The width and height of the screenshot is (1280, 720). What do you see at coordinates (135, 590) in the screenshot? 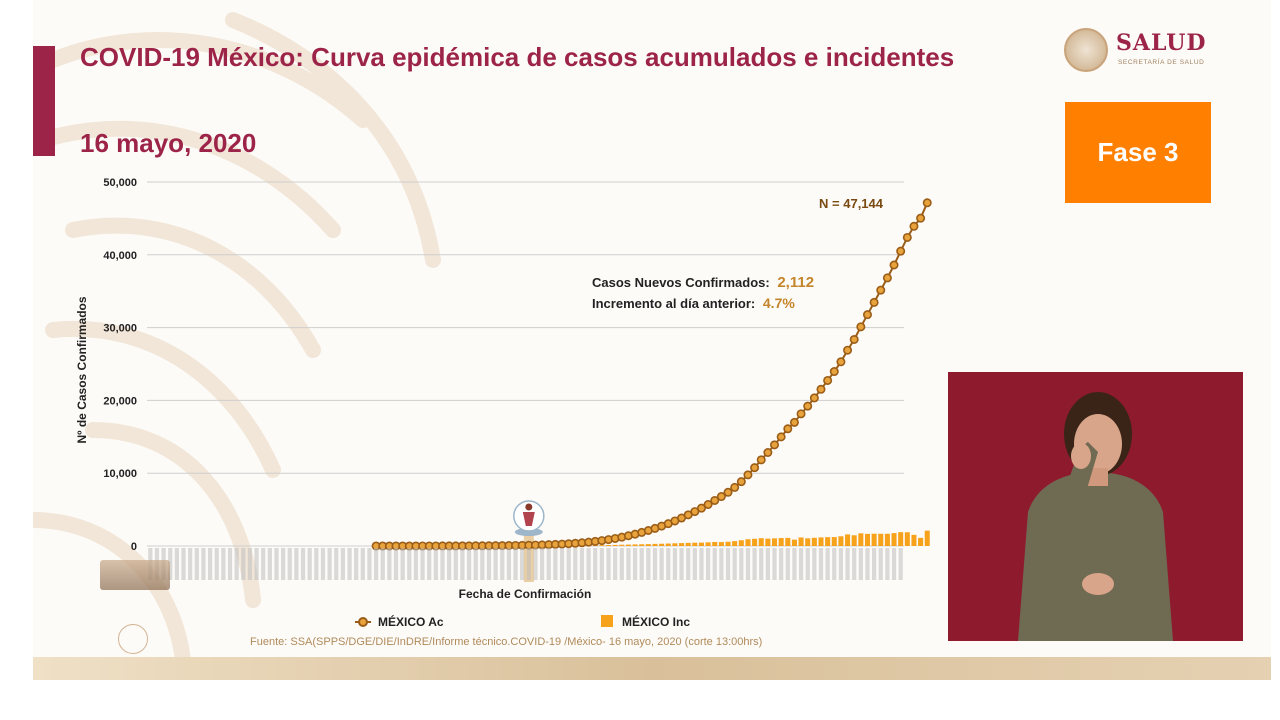
I see `heroes-logo` at bounding box center [135, 590].